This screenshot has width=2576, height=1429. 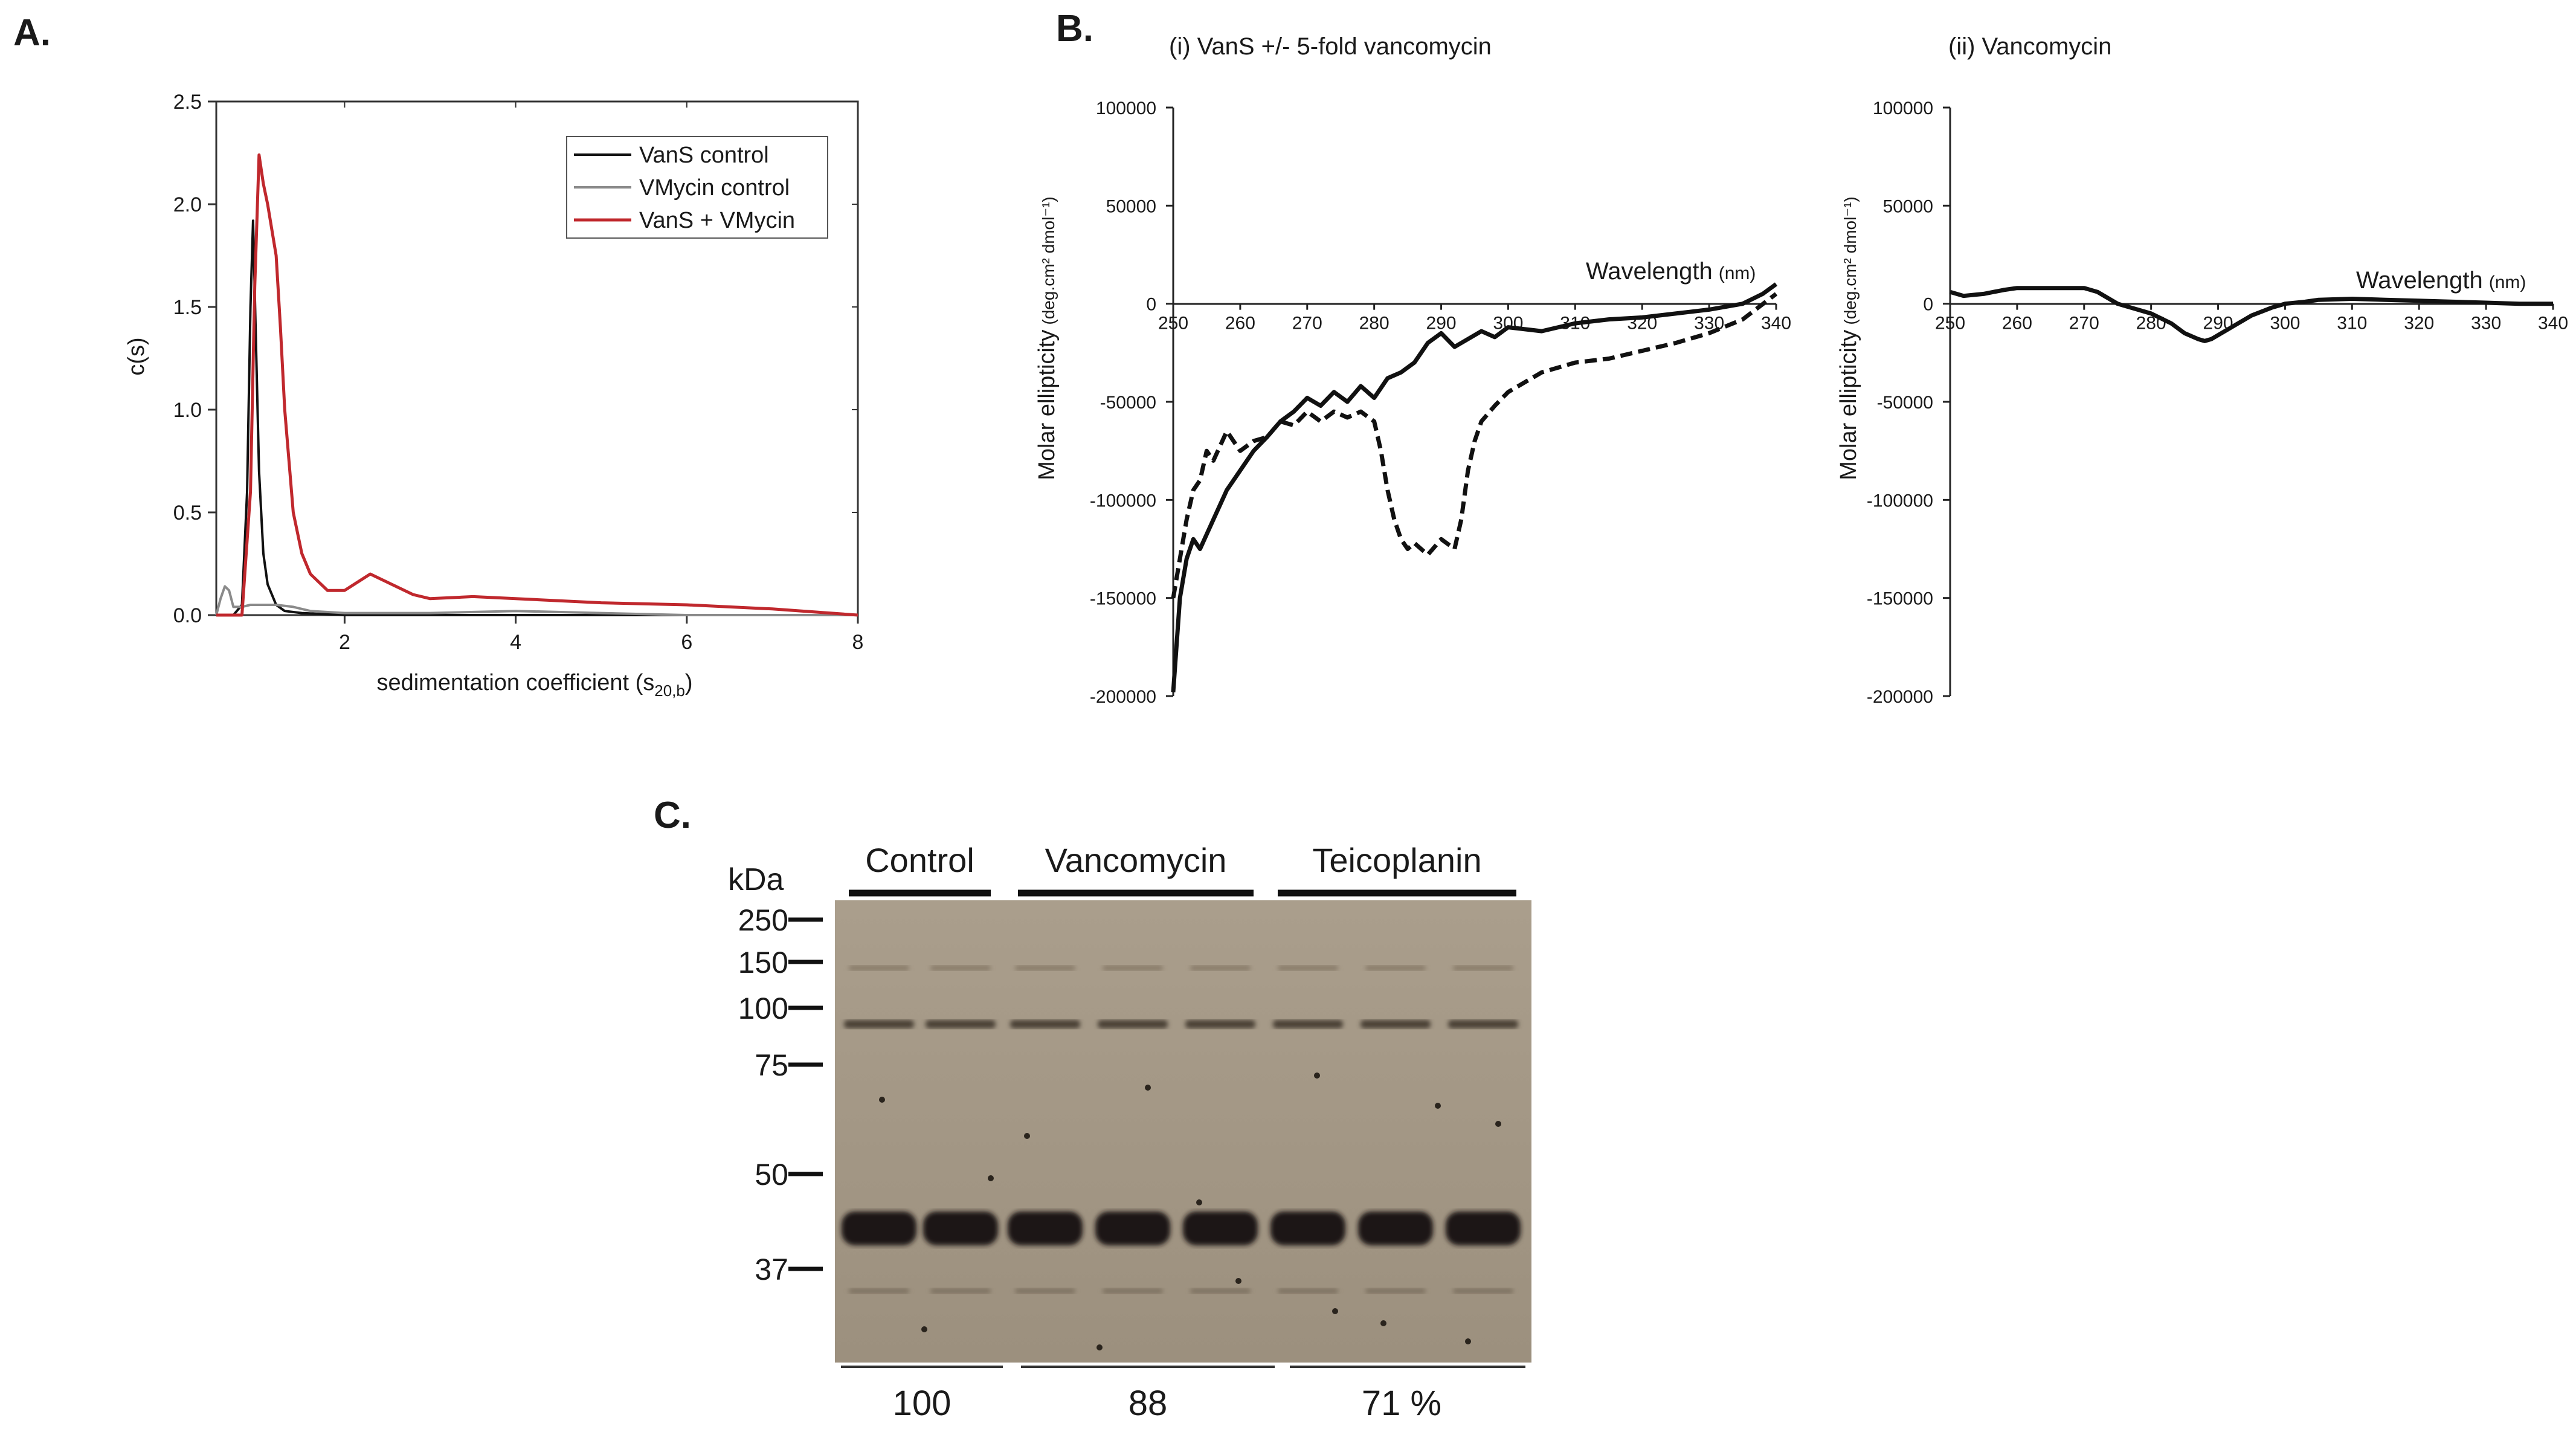 What do you see at coordinates (2352, 324) in the screenshot?
I see `cd-xtick-label: 310` at bounding box center [2352, 324].